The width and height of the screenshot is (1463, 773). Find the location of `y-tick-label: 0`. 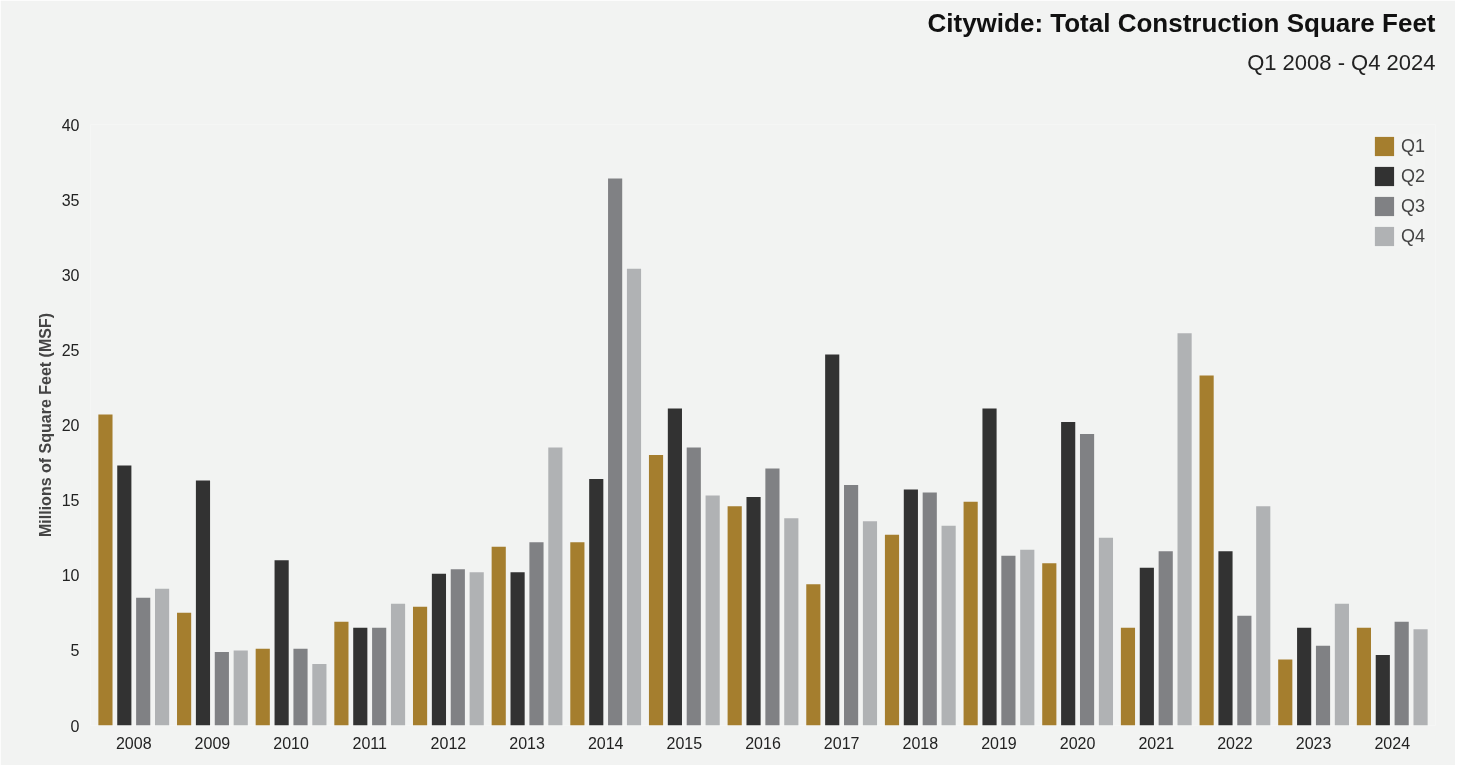

y-tick-label: 0 is located at coordinates (75, 726).